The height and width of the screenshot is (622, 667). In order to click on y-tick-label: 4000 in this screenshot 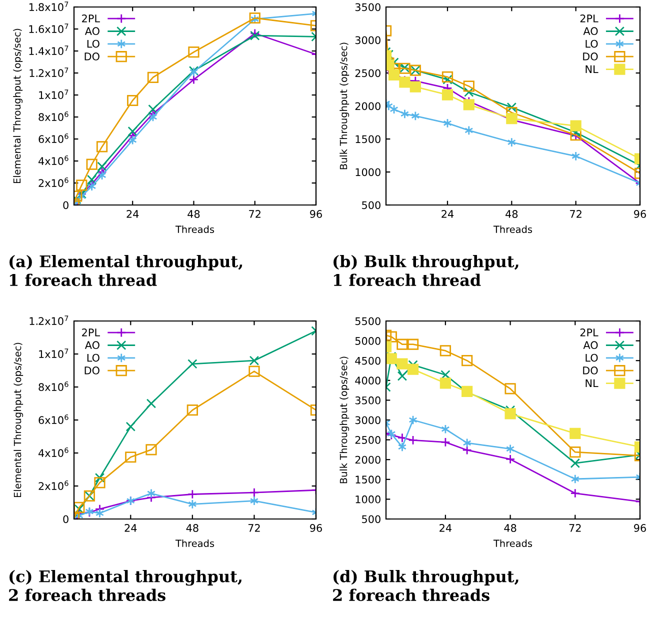, I will do `click(367, 380)`.